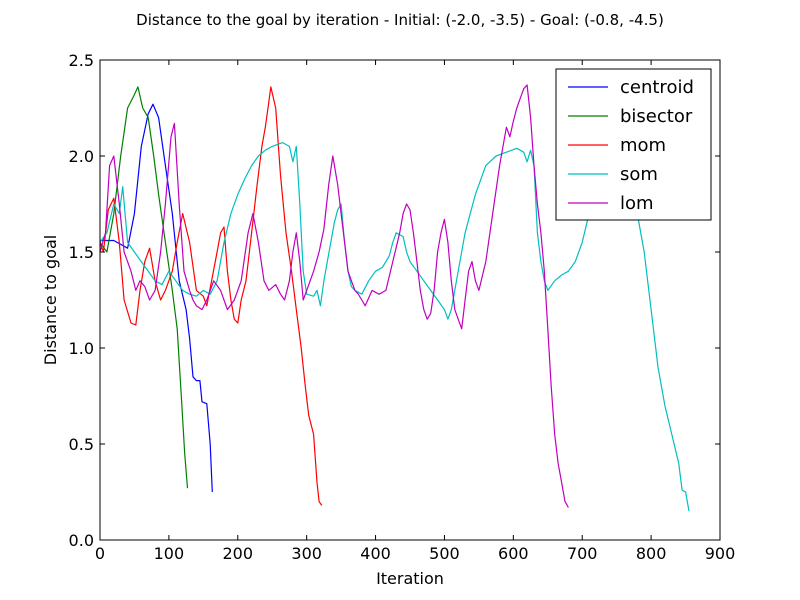  I want to click on x-tick-label: 600, so click(513, 553).